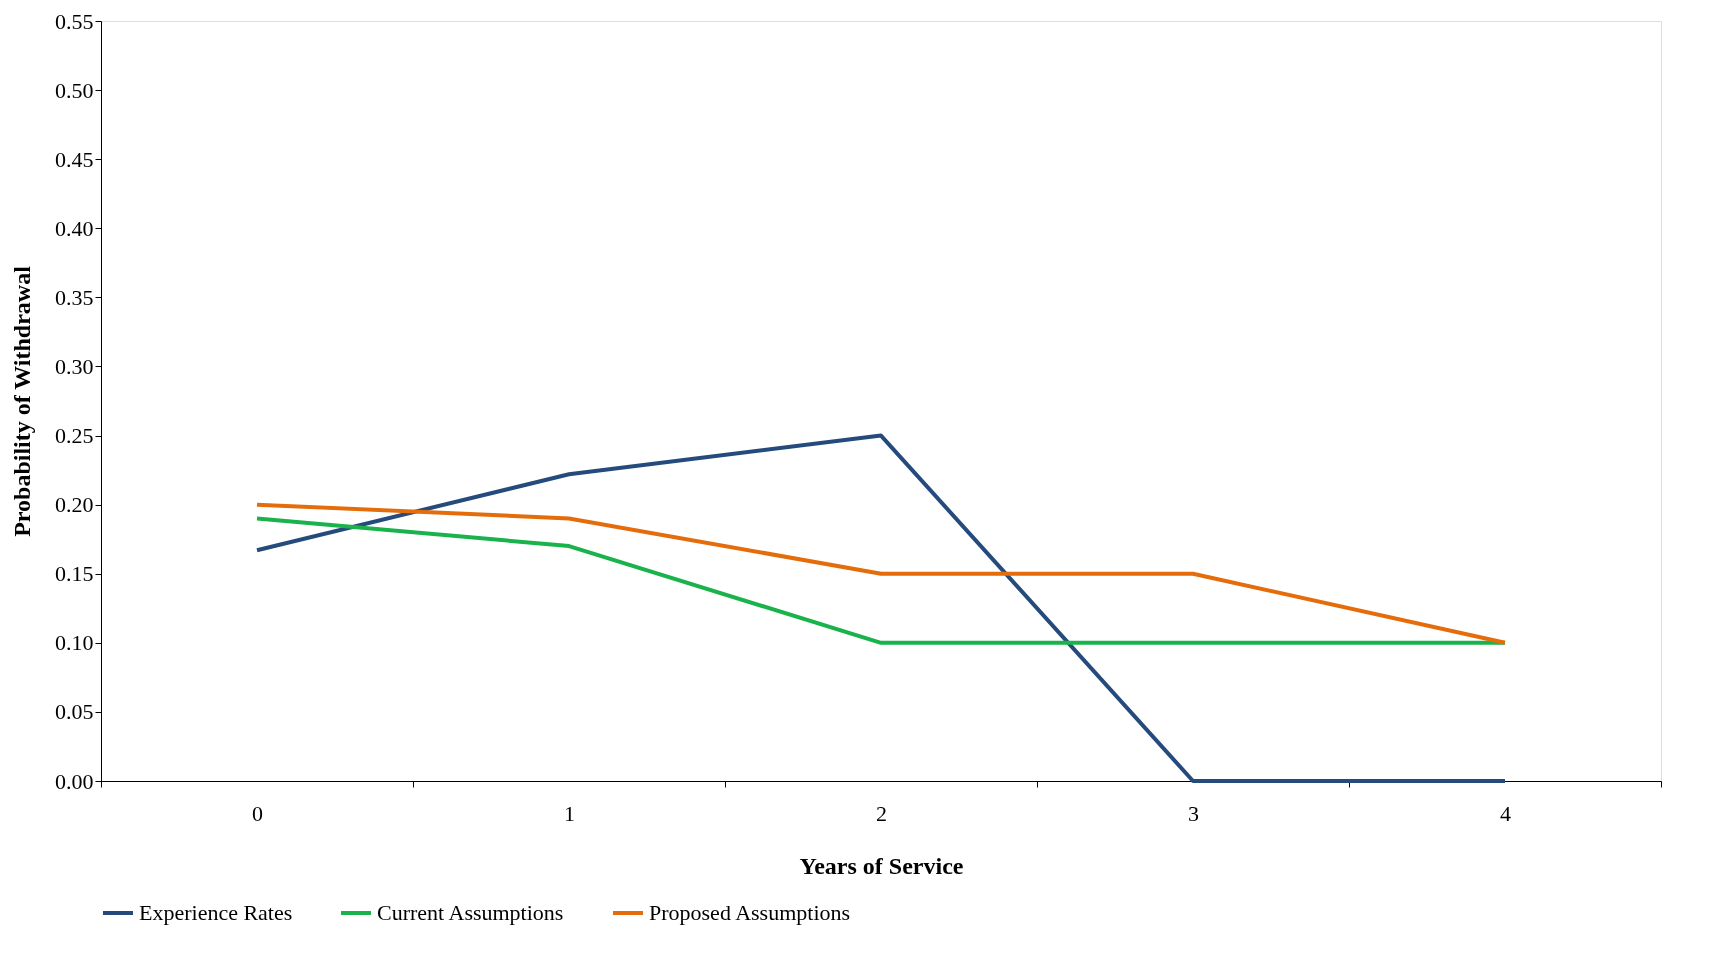  I want to click on legend-label: Proposed Assumptions, so click(750, 912).